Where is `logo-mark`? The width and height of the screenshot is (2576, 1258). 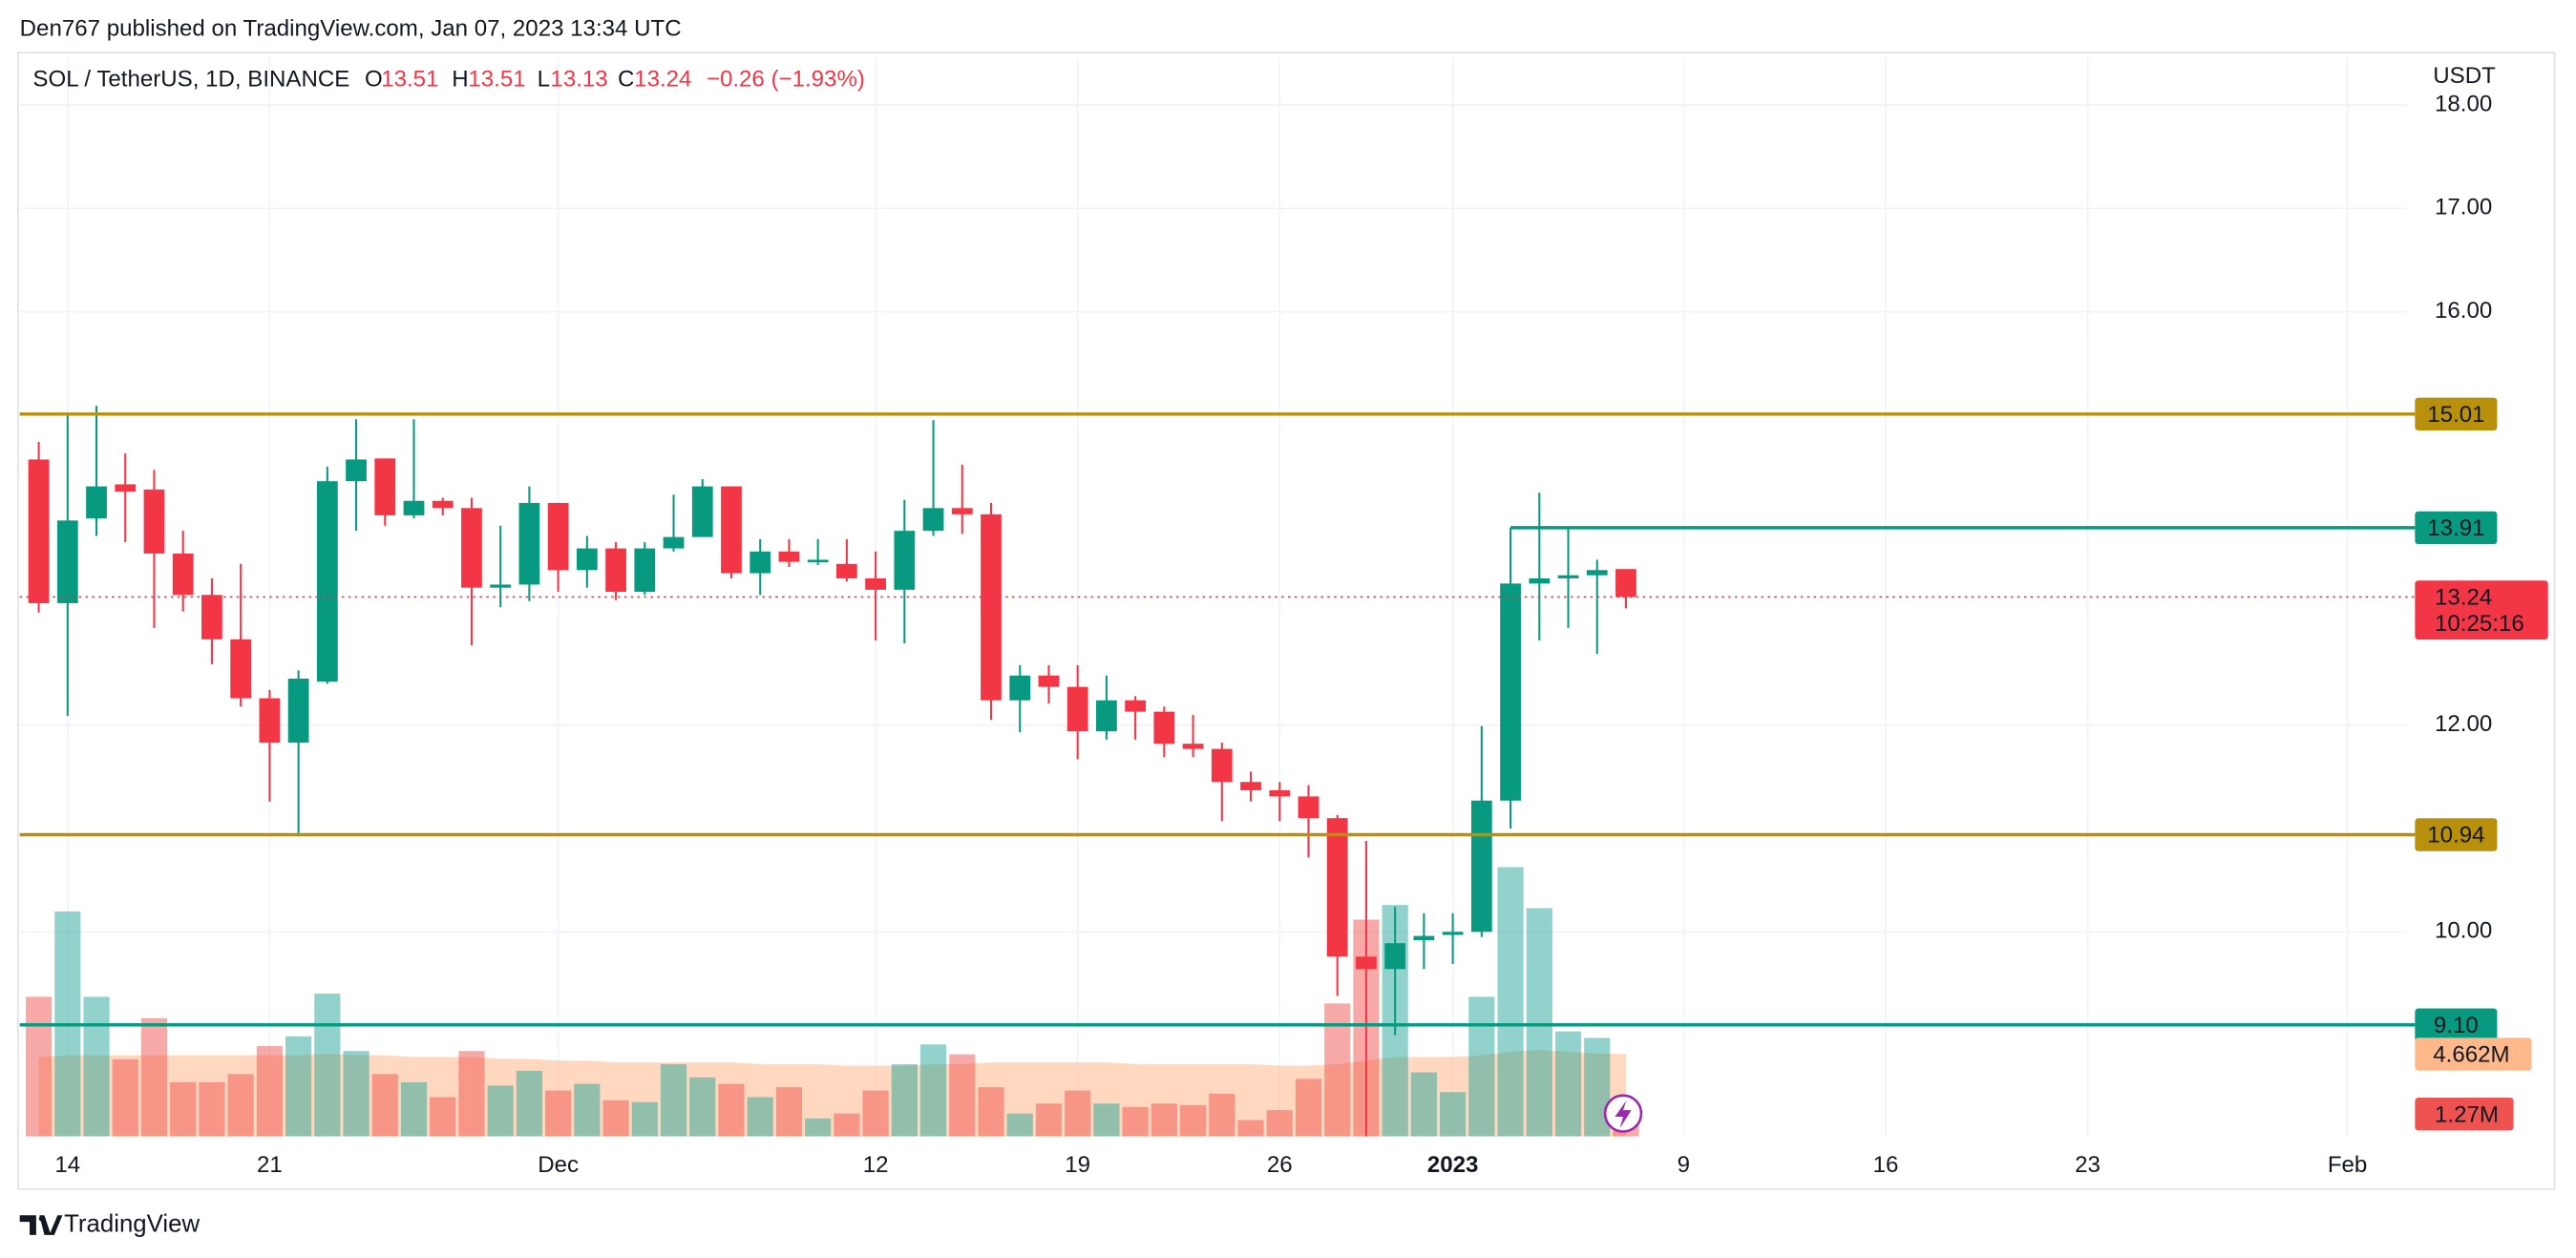
logo-mark is located at coordinates (56, 1225).